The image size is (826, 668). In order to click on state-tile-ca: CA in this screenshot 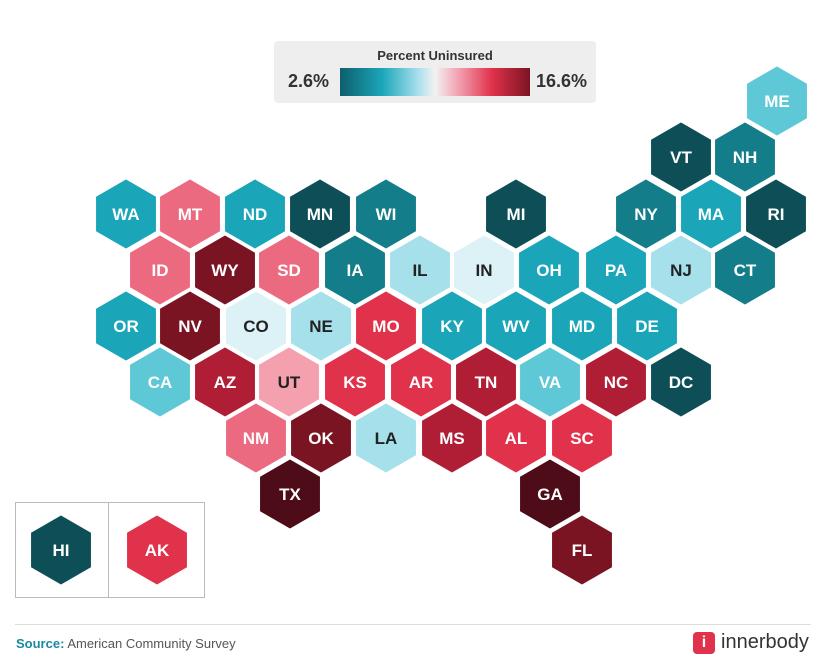, I will do `click(160, 382)`.